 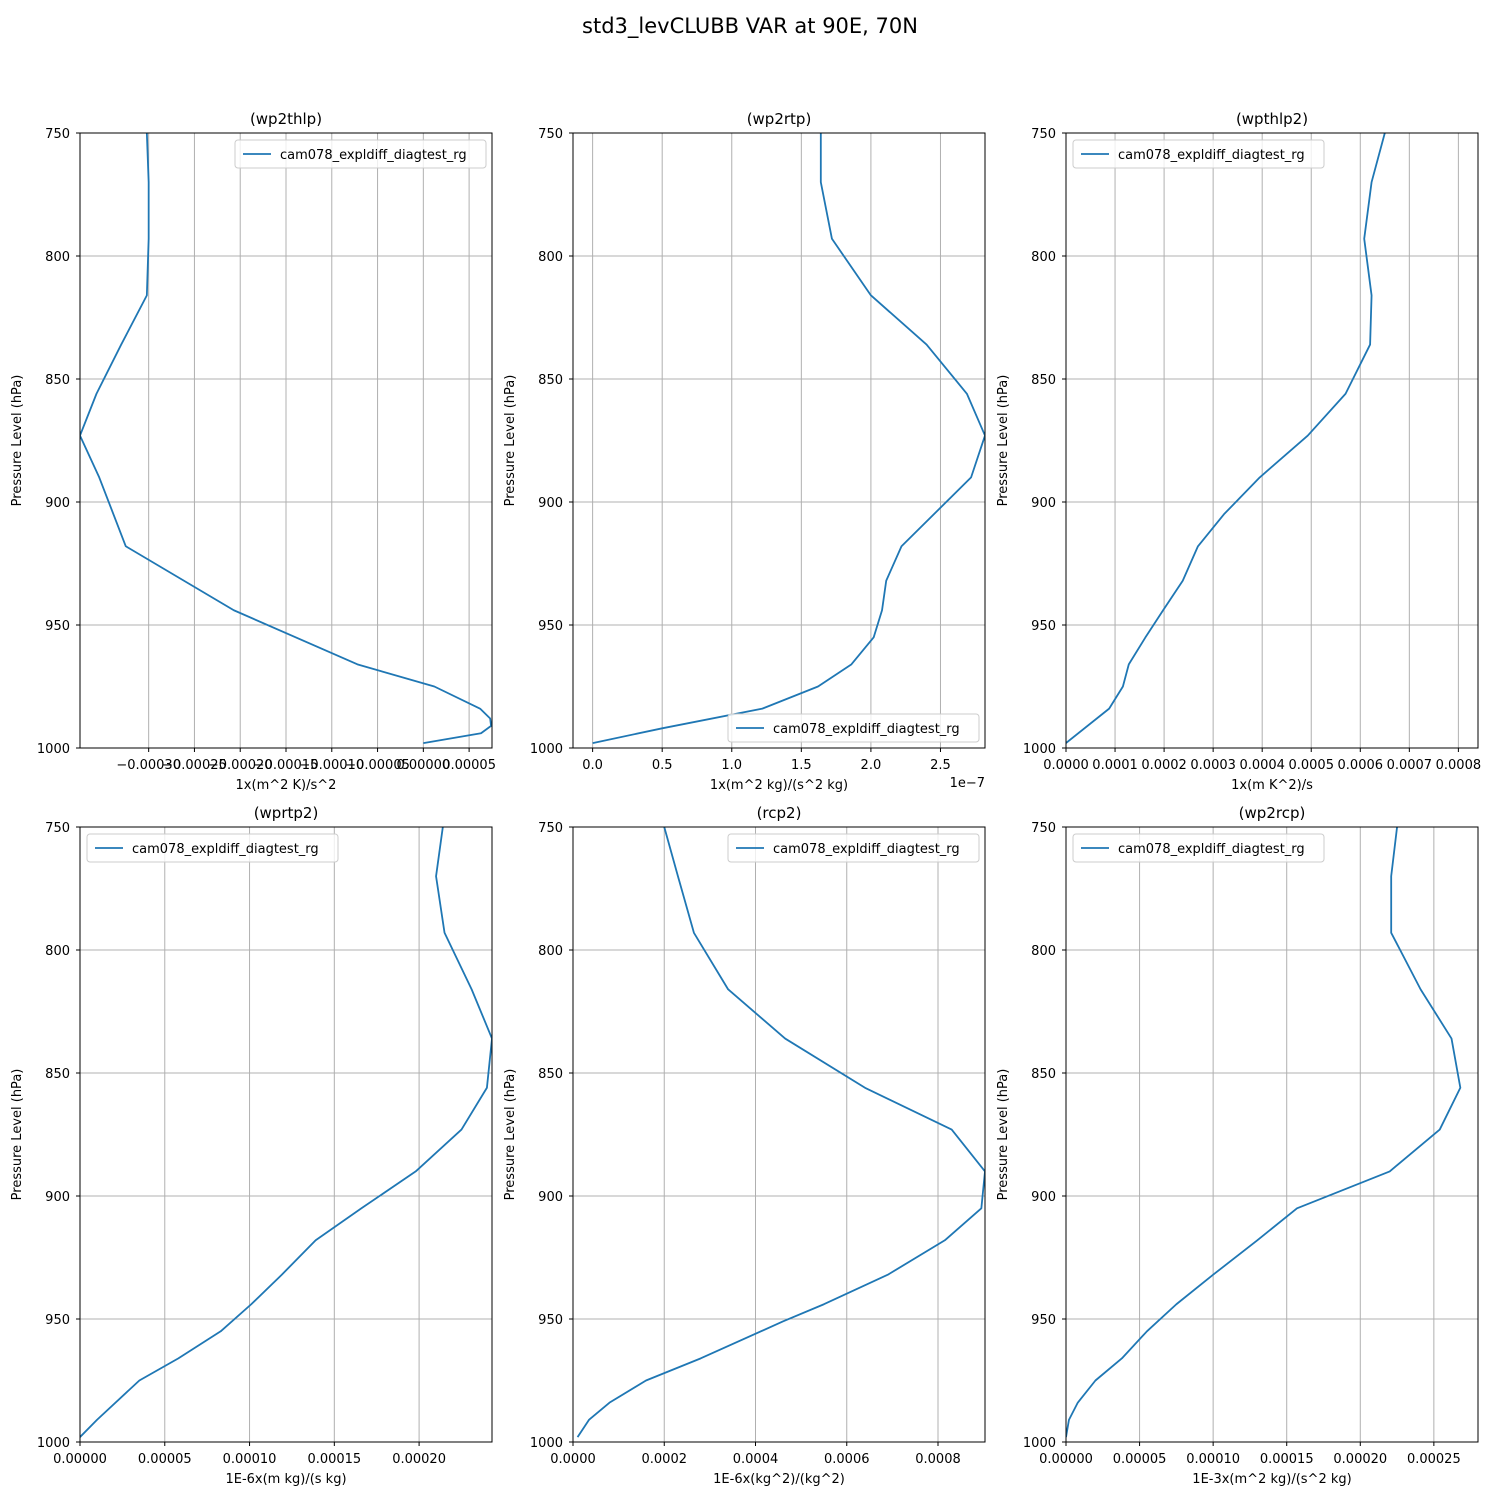 What do you see at coordinates (779, 1479) in the screenshot?
I see `x-axis-label: 1E-6x(kg^2)/(kg^2)` at bounding box center [779, 1479].